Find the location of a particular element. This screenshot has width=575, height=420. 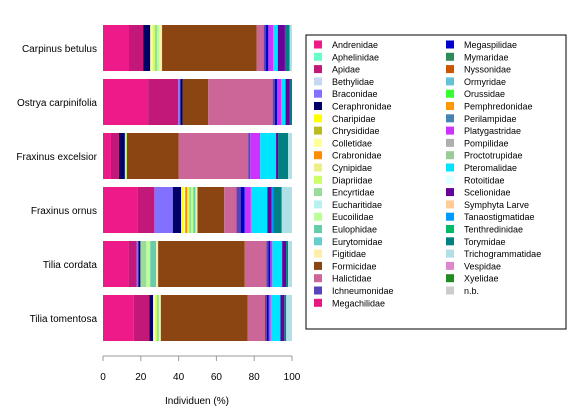

legend-label: Eucharitidae is located at coordinates (357, 205).